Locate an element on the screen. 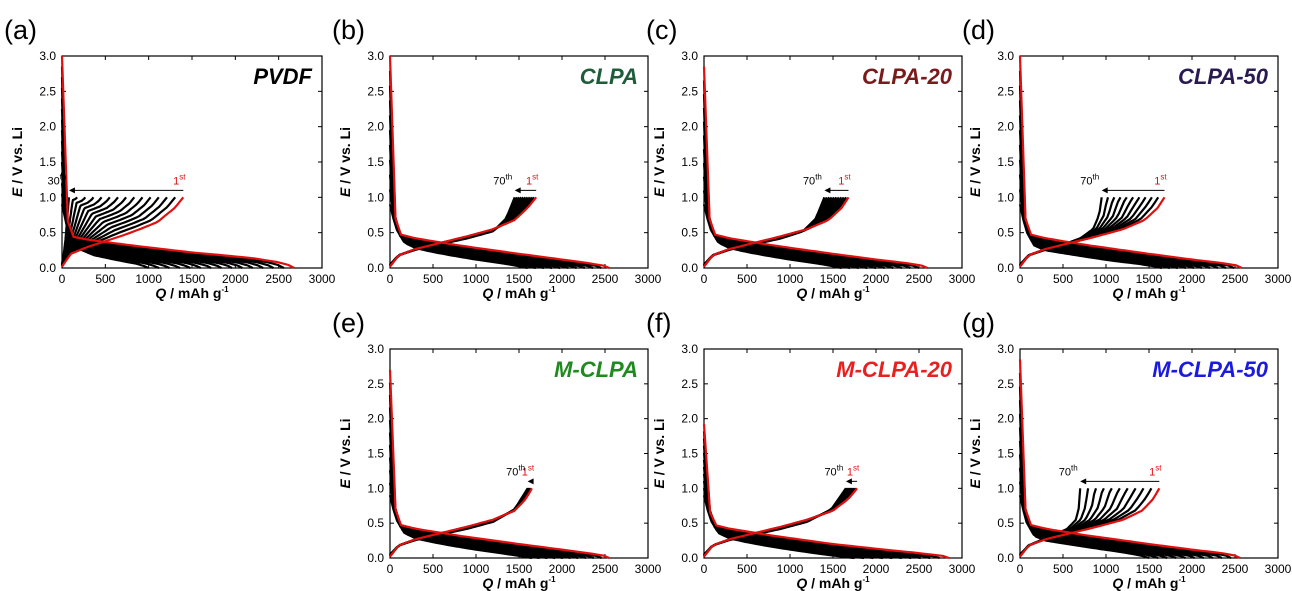  charge-curve is located at coordinates (85, 231).